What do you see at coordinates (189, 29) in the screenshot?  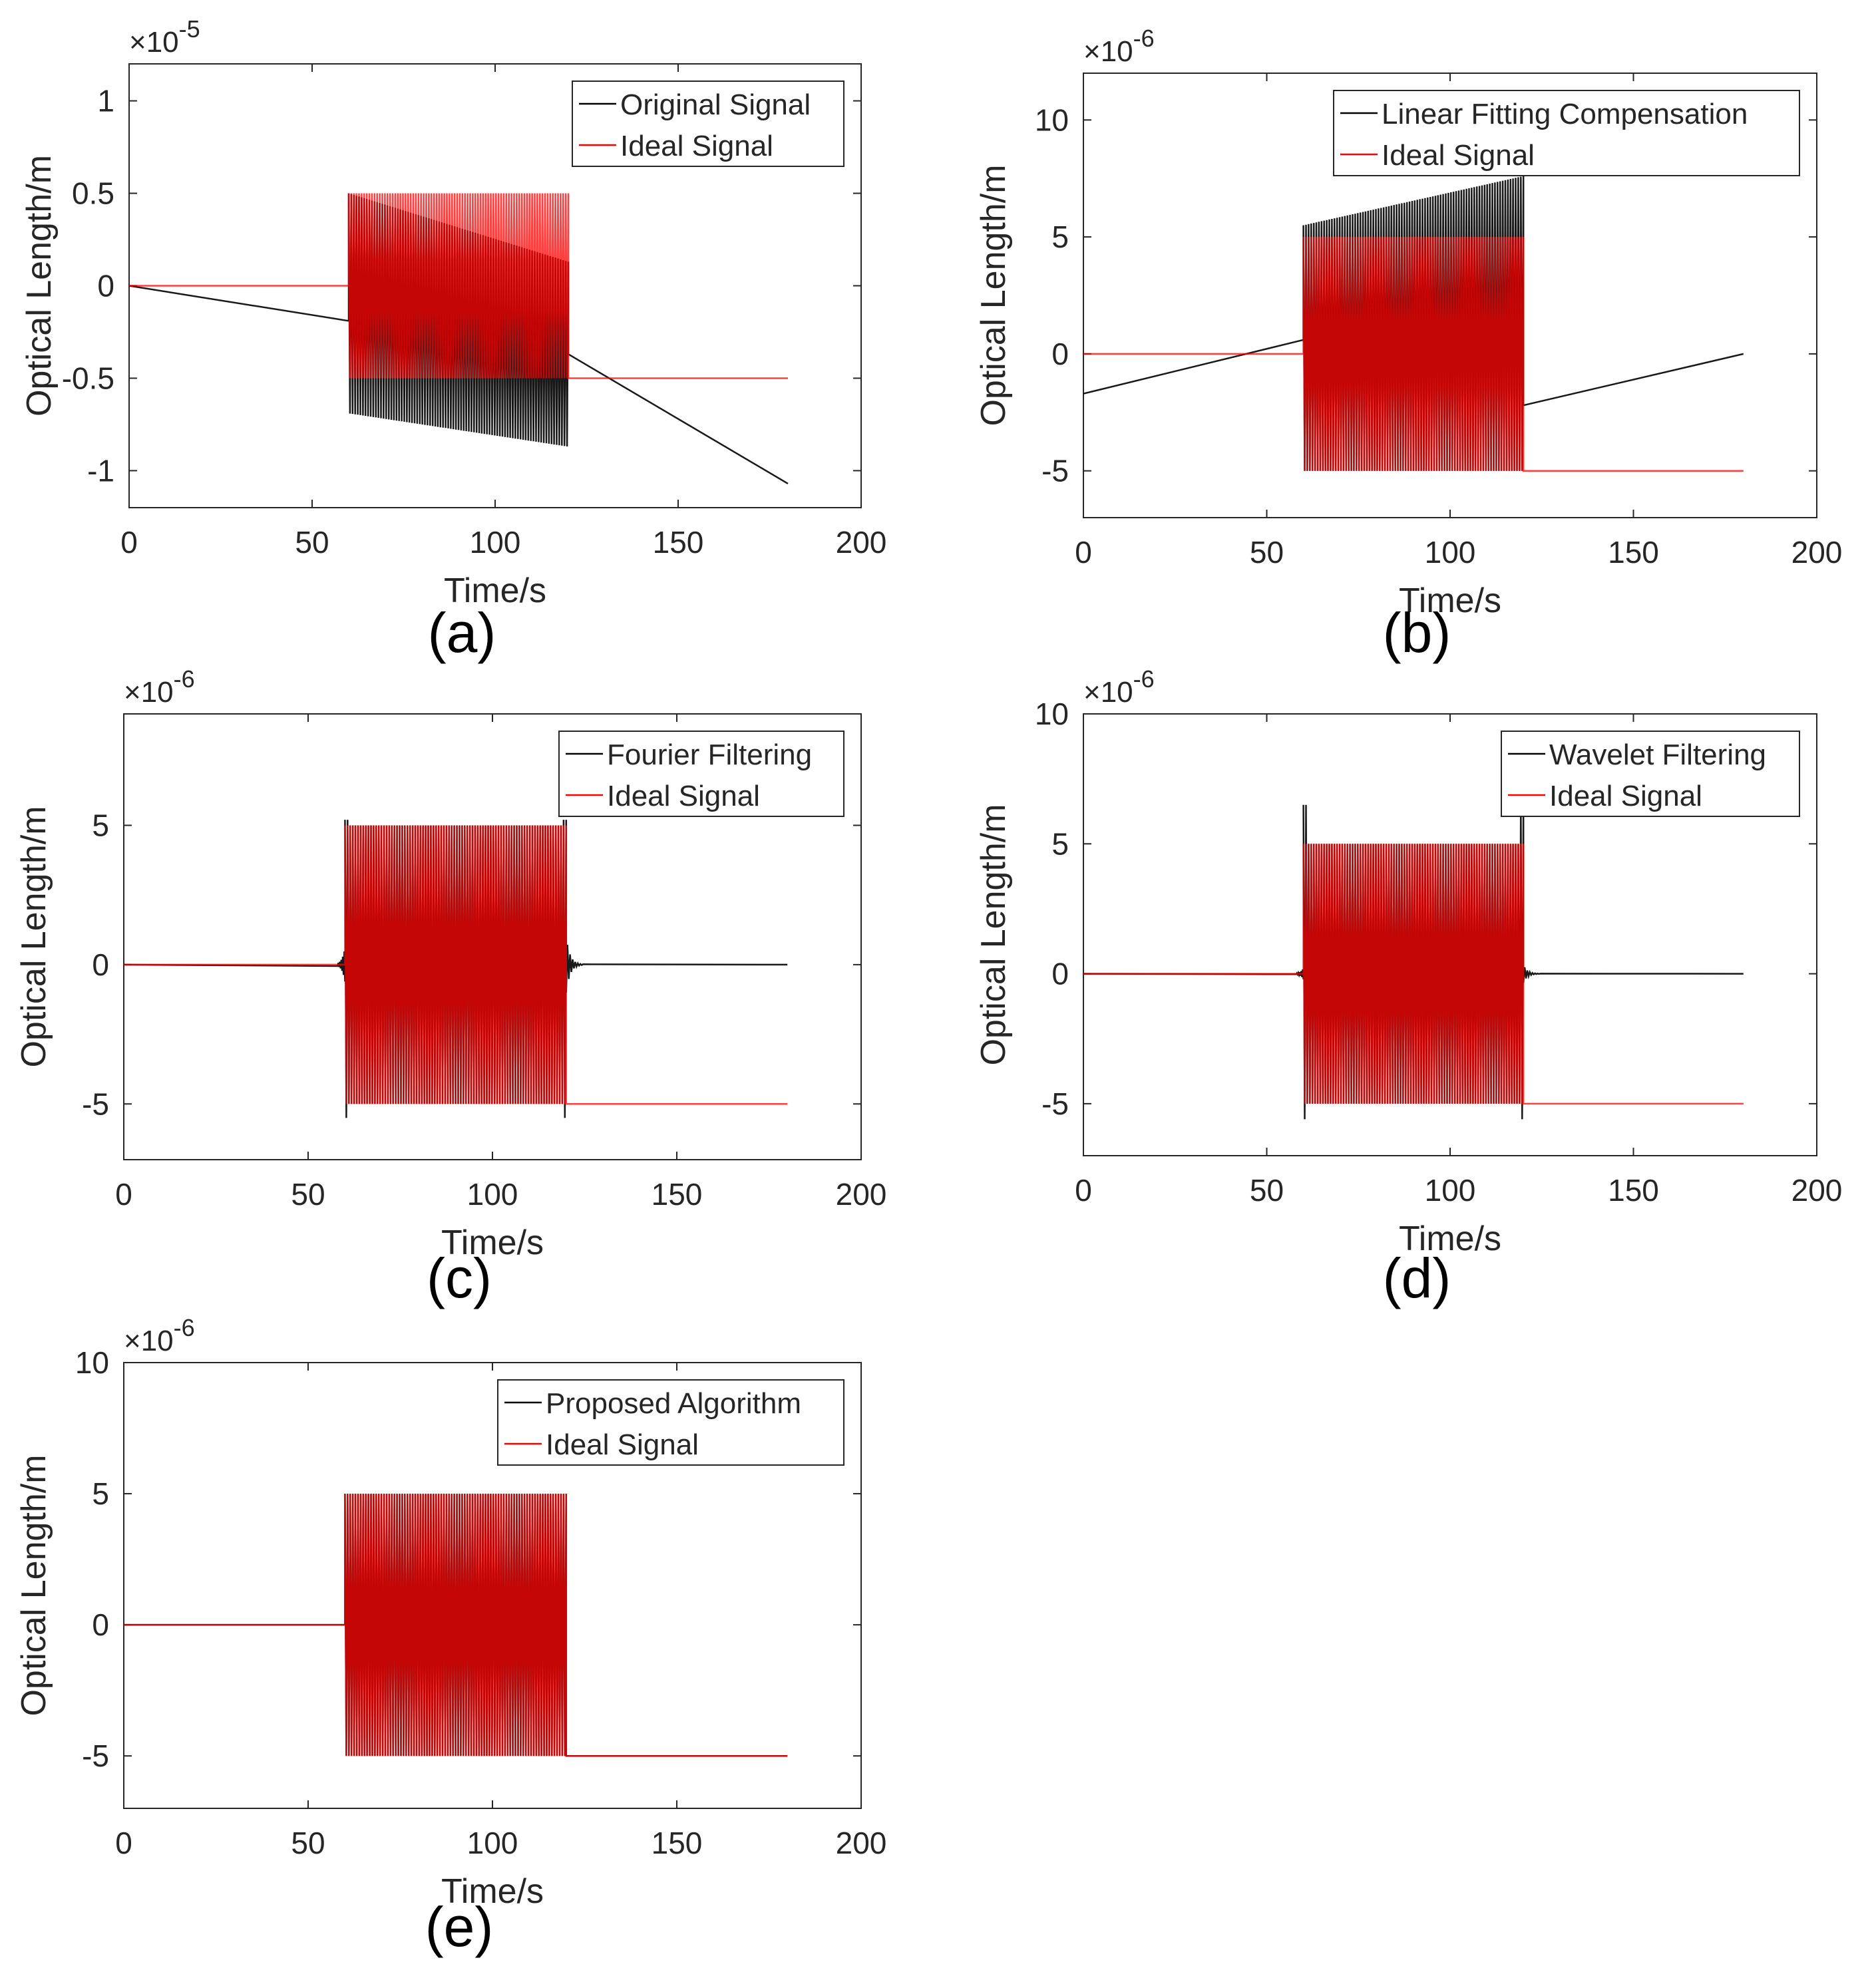 I see `y-exponent-power: -5` at bounding box center [189, 29].